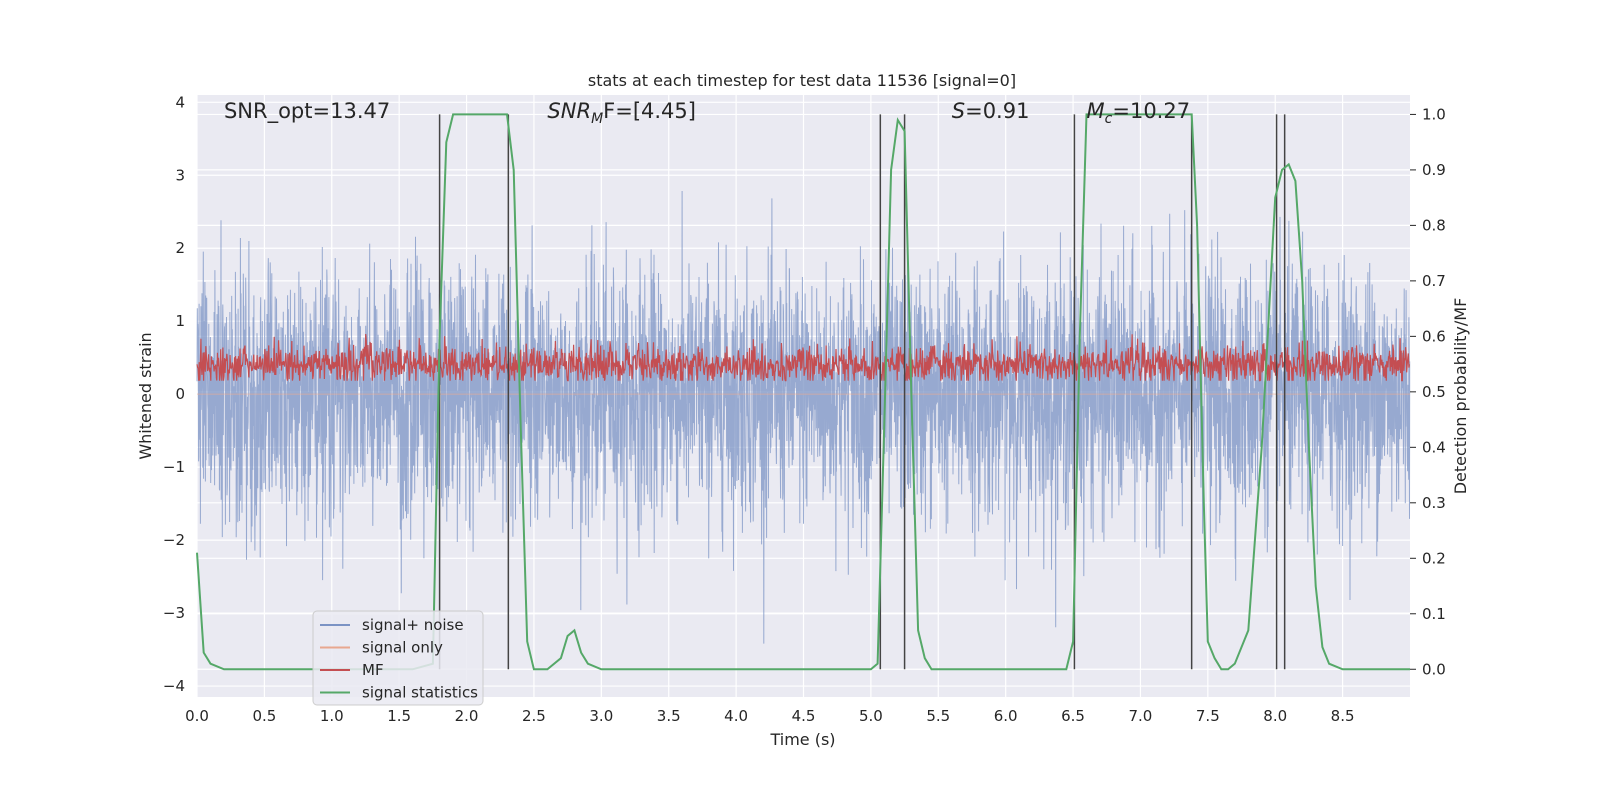  What do you see at coordinates (871, 716) in the screenshot?
I see `x-tick-label-10: 5.0` at bounding box center [871, 716].